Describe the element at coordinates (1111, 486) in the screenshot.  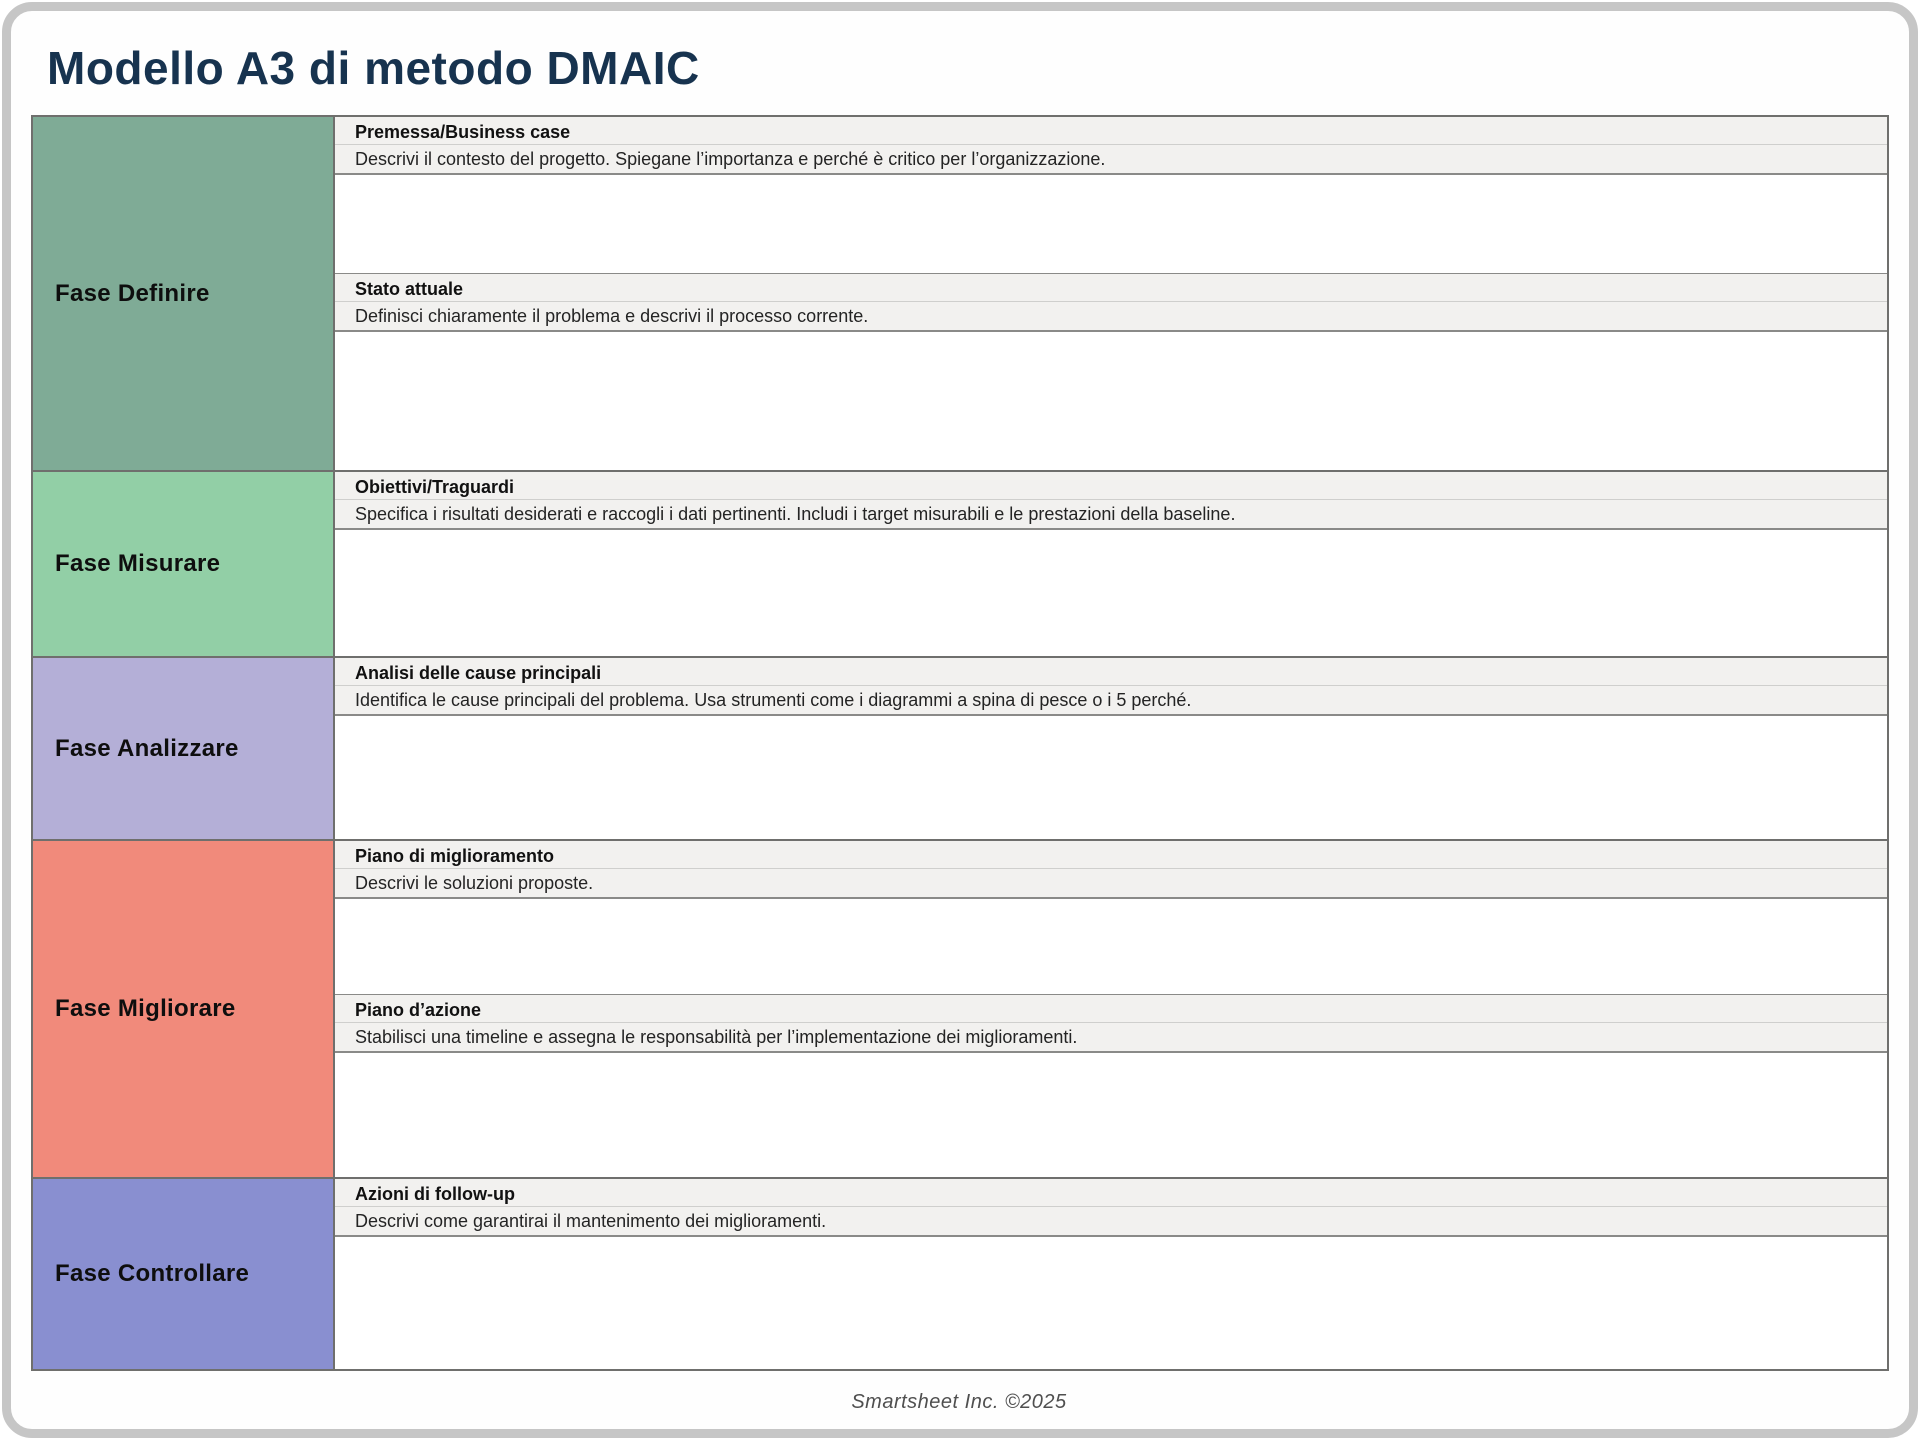
I see `section-heading: Obiettivi/Traguardi` at that location.